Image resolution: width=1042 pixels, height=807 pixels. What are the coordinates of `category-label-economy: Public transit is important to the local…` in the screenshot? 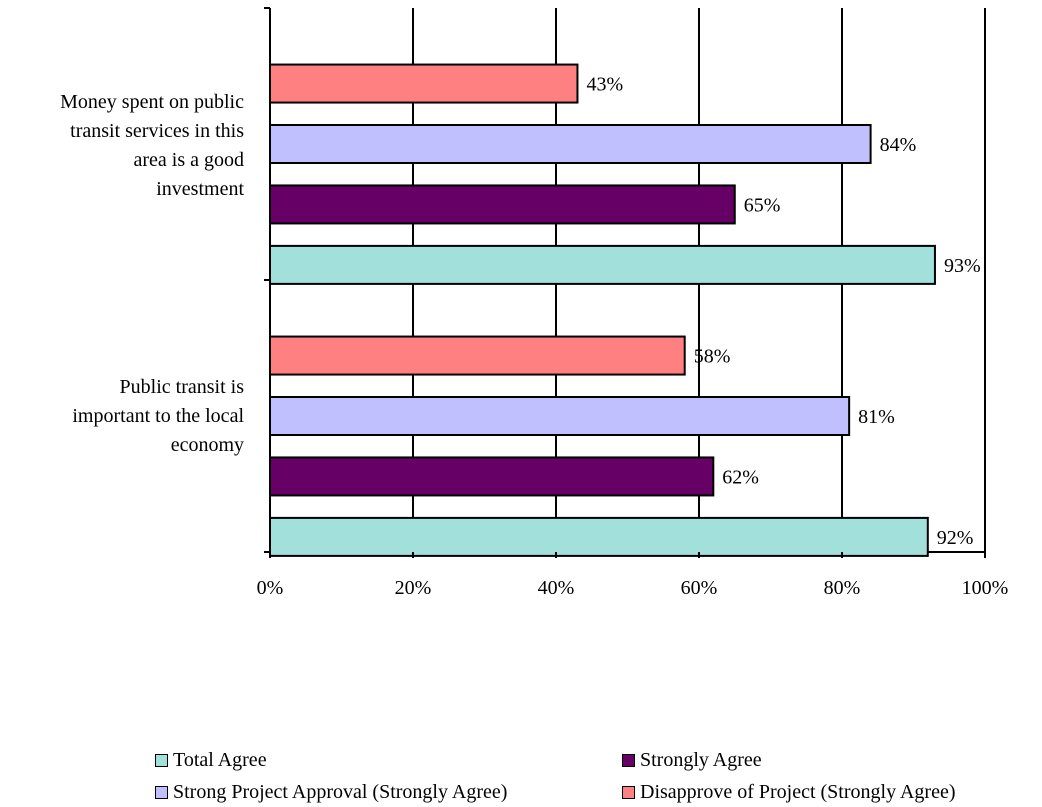 It's located at (158, 416).